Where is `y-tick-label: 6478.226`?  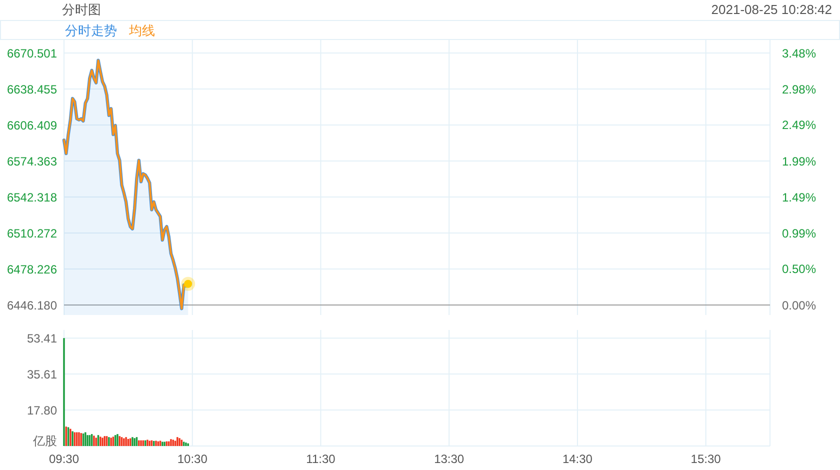
y-tick-label: 6478.226 is located at coordinates (32, 269).